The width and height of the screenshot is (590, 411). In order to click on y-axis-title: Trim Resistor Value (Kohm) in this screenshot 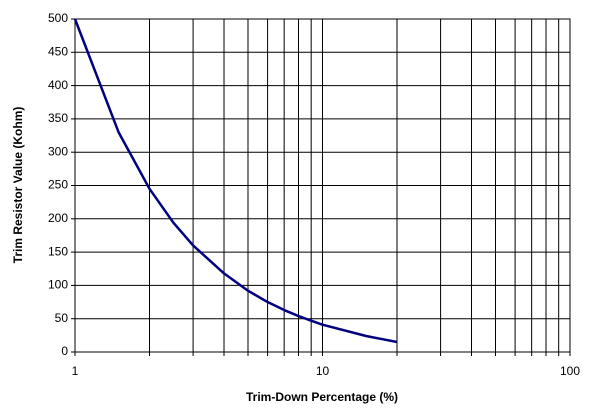, I will do `click(18, 185)`.